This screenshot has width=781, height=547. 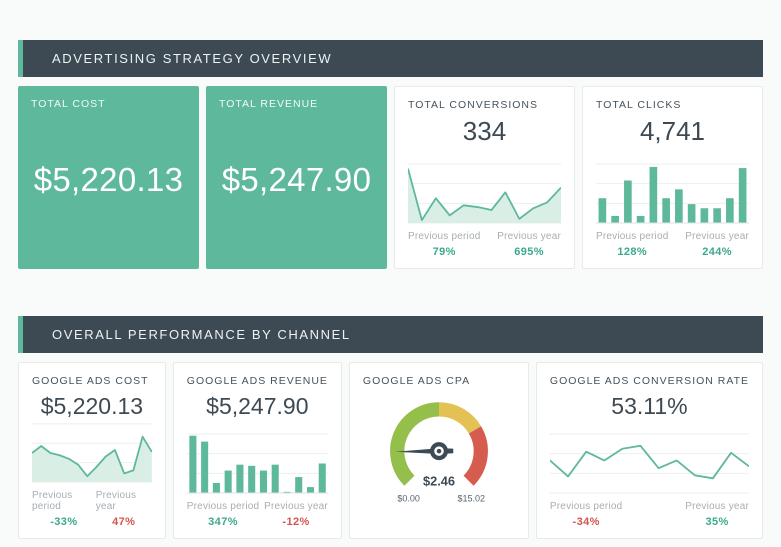 What do you see at coordinates (471, 499) in the screenshot?
I see `svg-text: $15.02` at bounding box center [471, 499].